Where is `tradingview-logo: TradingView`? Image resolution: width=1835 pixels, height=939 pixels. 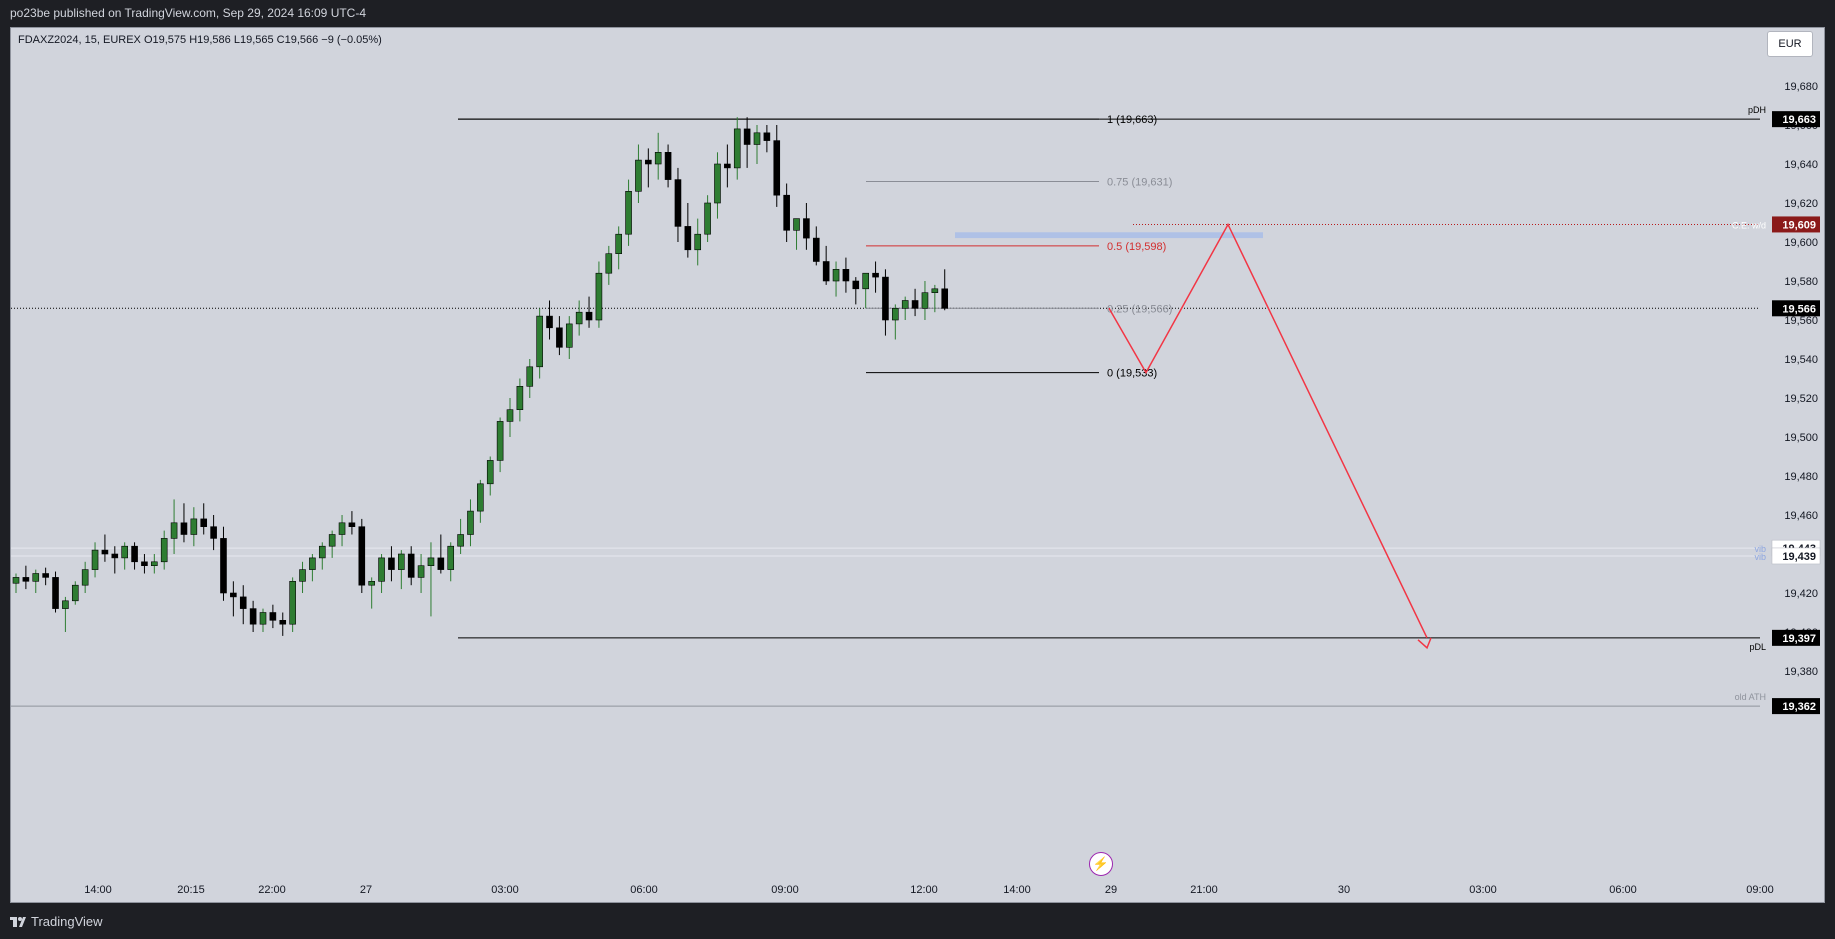
tradingview-logo: TradingView is located at coordinates (56, 921).